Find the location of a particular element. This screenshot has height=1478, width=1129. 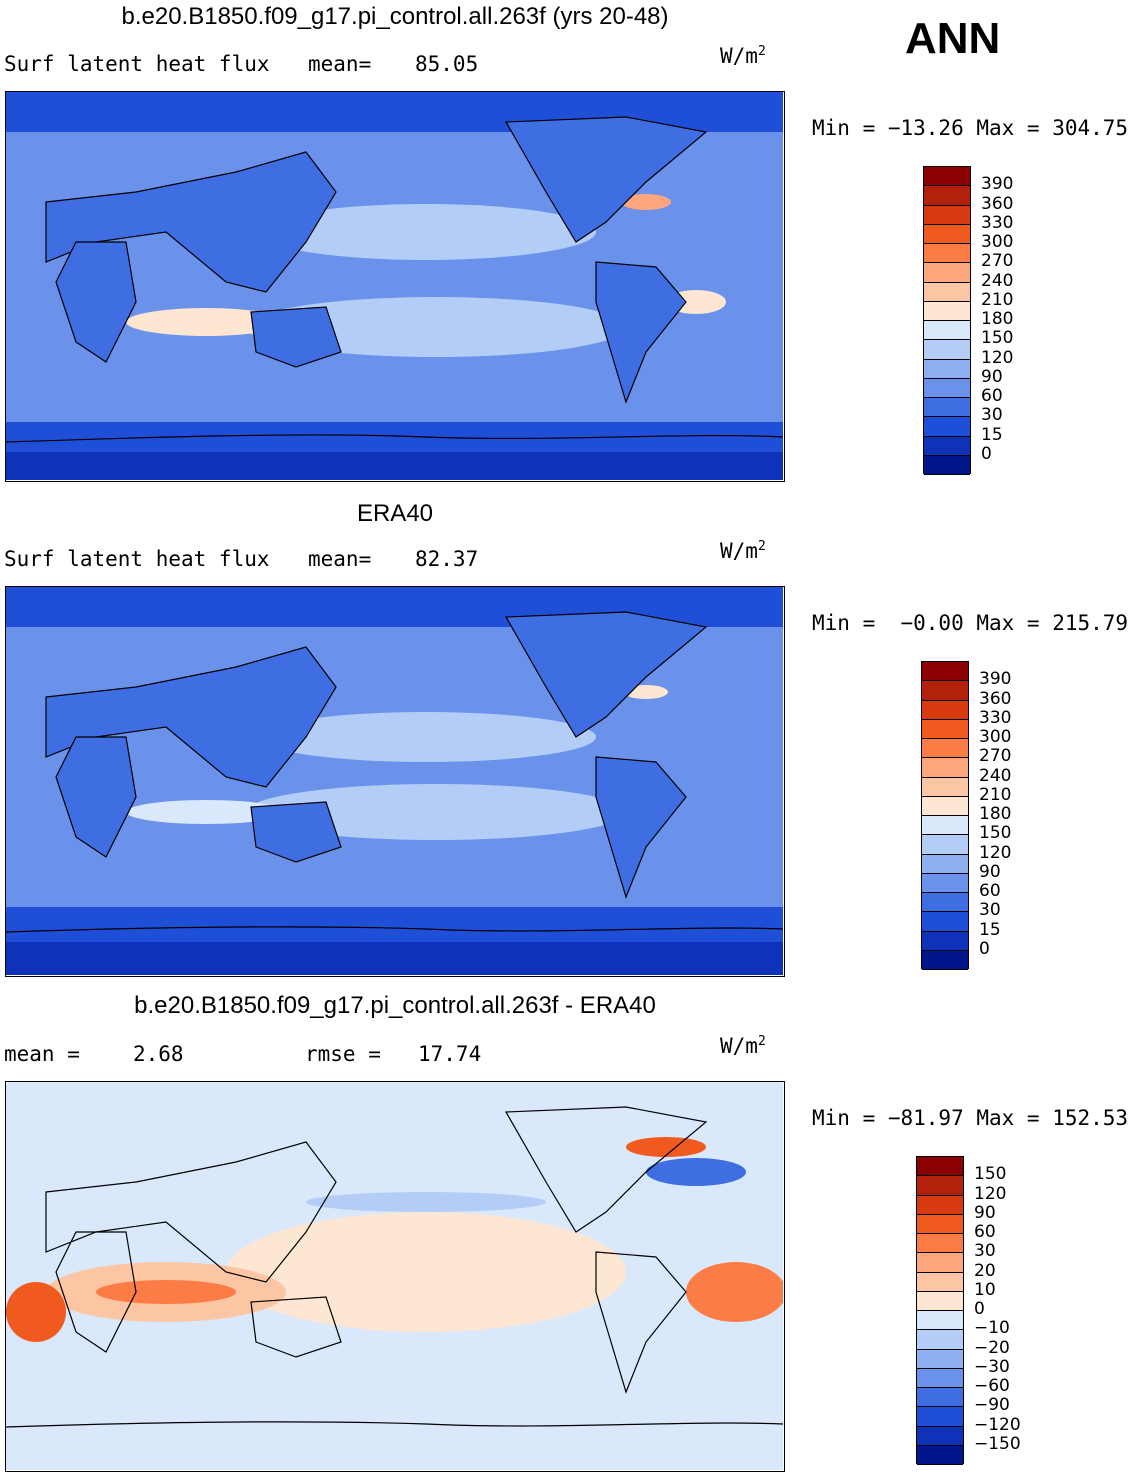

units-label-obs: W/m2 is located at coordinates (743, 551).